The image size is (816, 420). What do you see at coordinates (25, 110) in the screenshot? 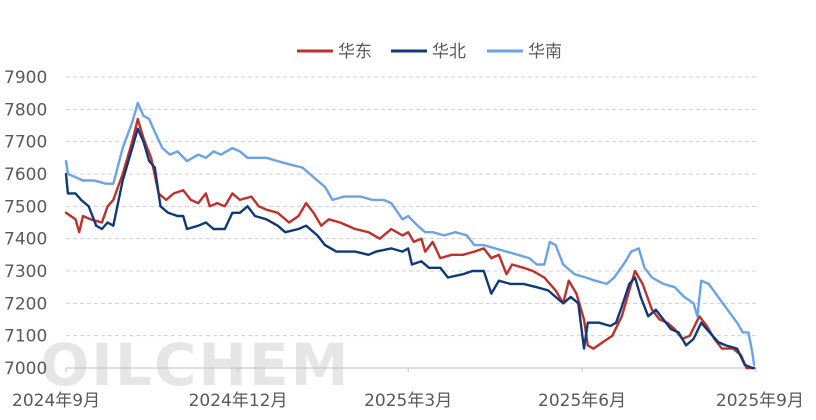
I see `y-tick-label: 7800` at bounding box center [25, 110].